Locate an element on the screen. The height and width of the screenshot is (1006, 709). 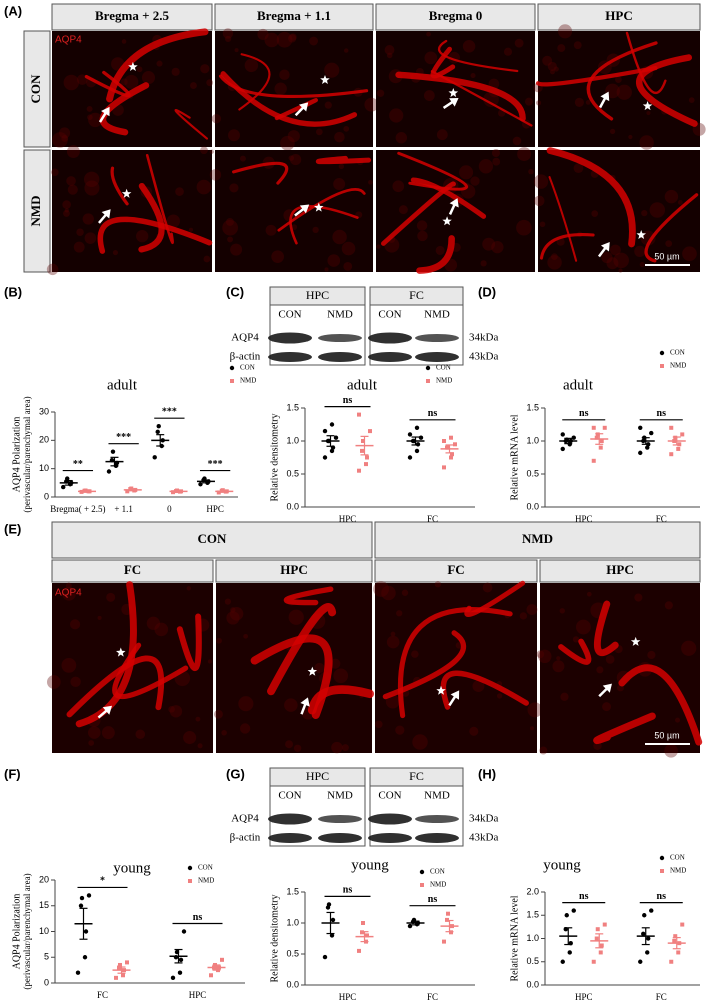
legend-label: CON is located at coordinates (205, 868).